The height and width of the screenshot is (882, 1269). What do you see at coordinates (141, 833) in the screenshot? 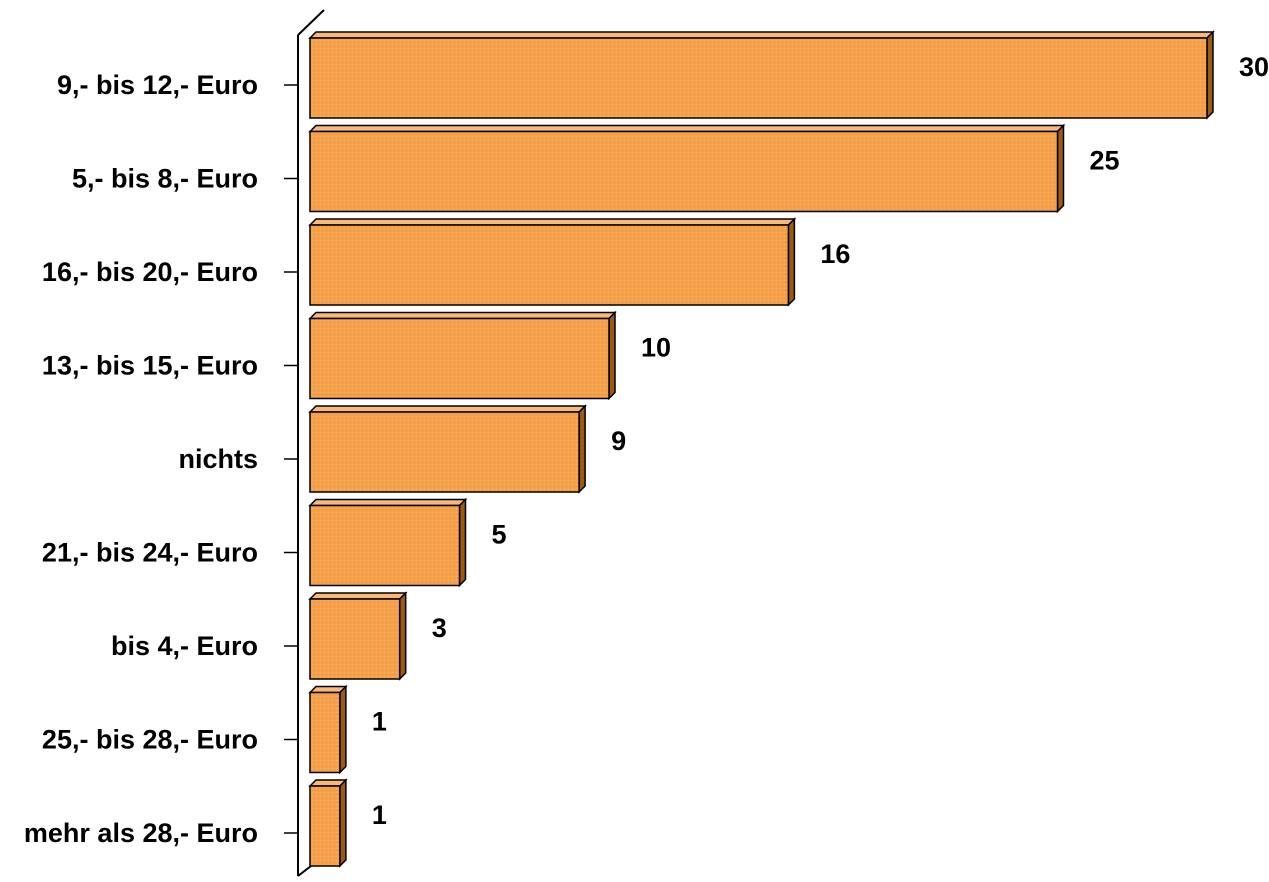
I see `category-label: mehr als 28,- Euro` at bounding box center [141, 833].